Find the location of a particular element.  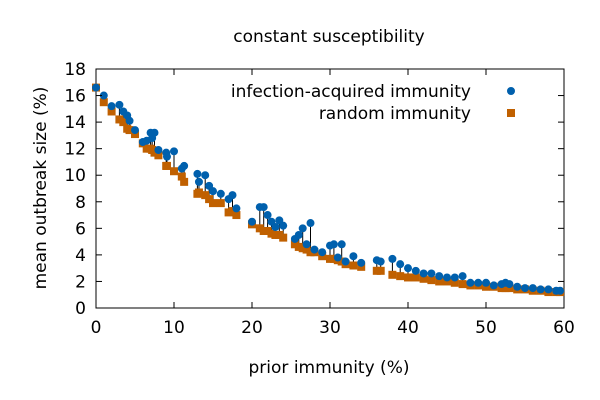

y-tick-label: 18 is located at coordinates (75, 70).